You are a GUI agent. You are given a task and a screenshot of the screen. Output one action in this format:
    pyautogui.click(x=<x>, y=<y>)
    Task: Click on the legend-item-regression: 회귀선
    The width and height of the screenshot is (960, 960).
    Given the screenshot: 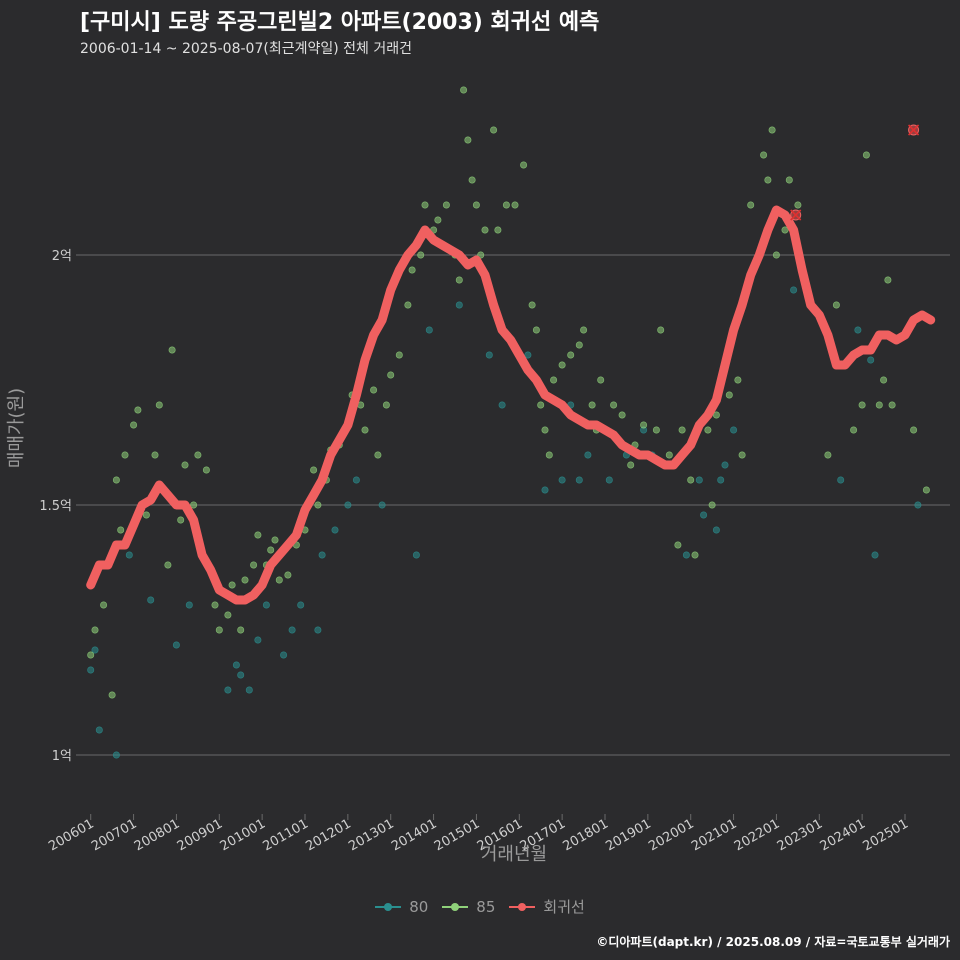 What is the action you would take?
    pyautogui.click(x=547, y=906)
    